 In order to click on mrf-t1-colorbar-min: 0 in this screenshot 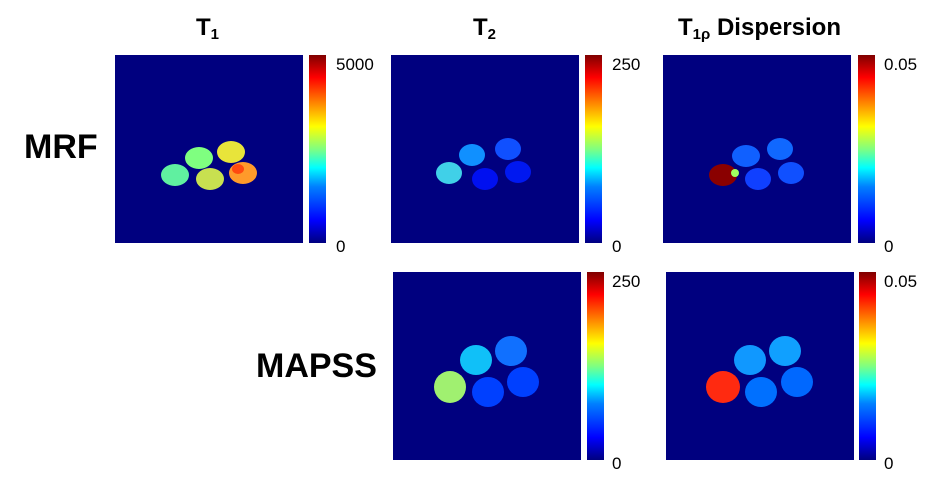, I will do `click(341, 246)`.